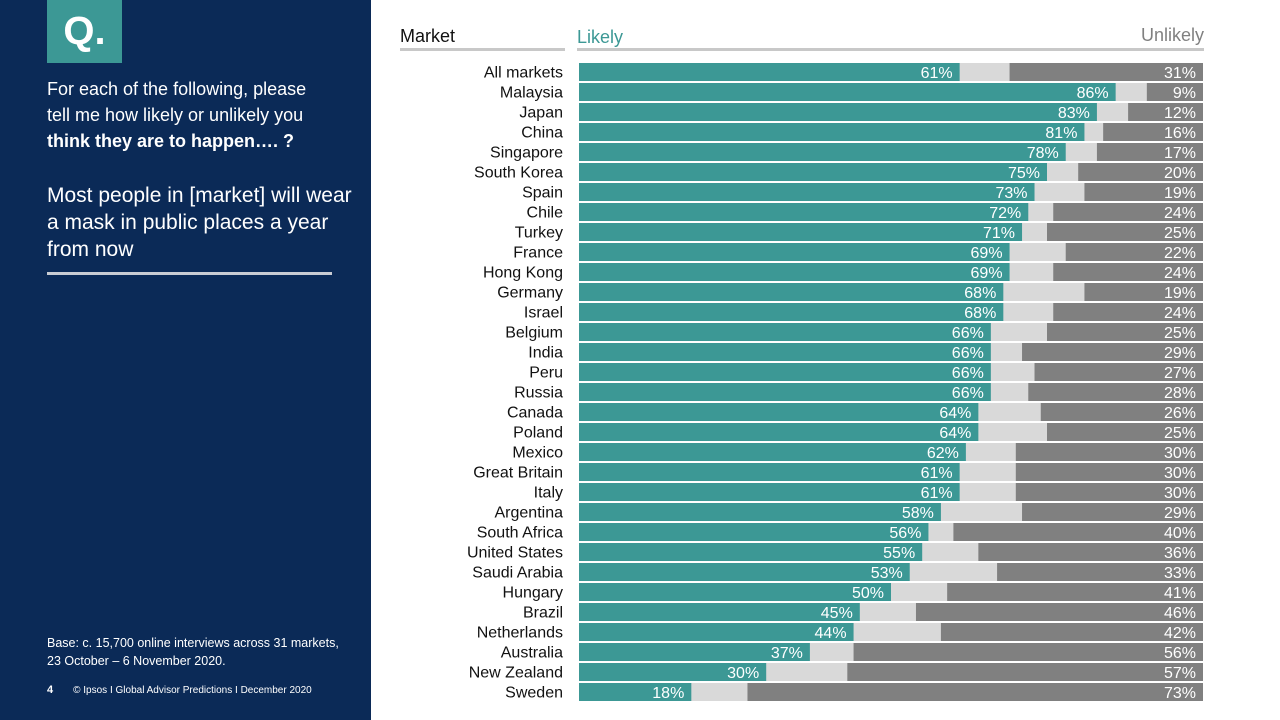  What do you see at coordinates (1128, 272) in the screenshot?
I see `bar-unlikely-hong-kong` at bounding box center [1128, 272].